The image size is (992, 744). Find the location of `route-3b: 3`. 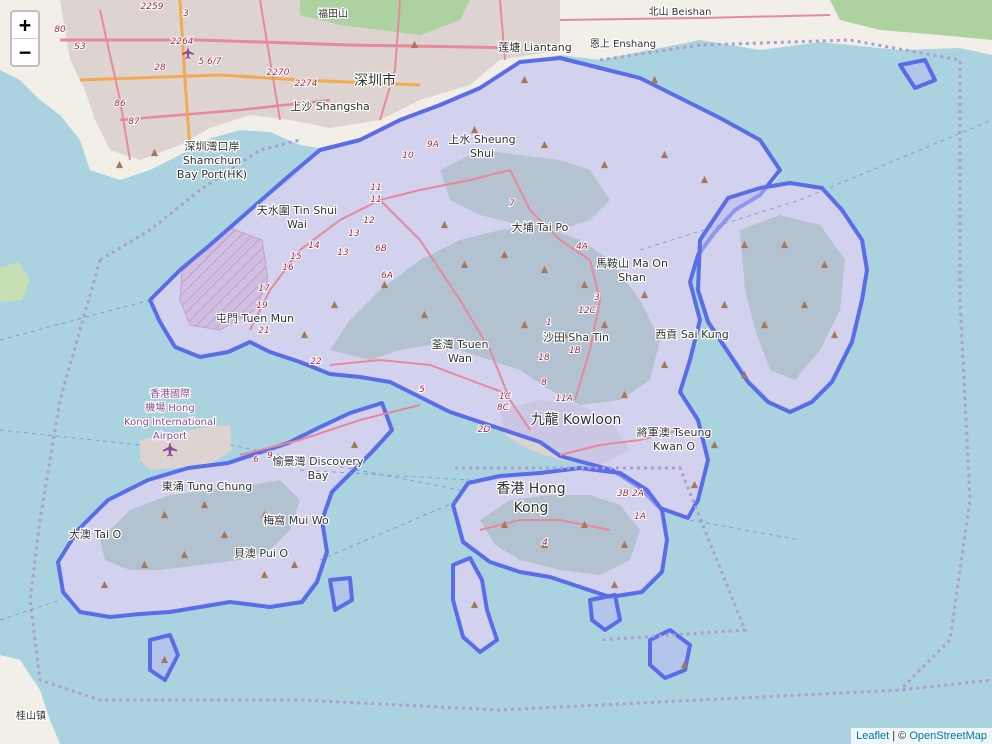

route-3b: 3 is located at coordinates (597, 298).